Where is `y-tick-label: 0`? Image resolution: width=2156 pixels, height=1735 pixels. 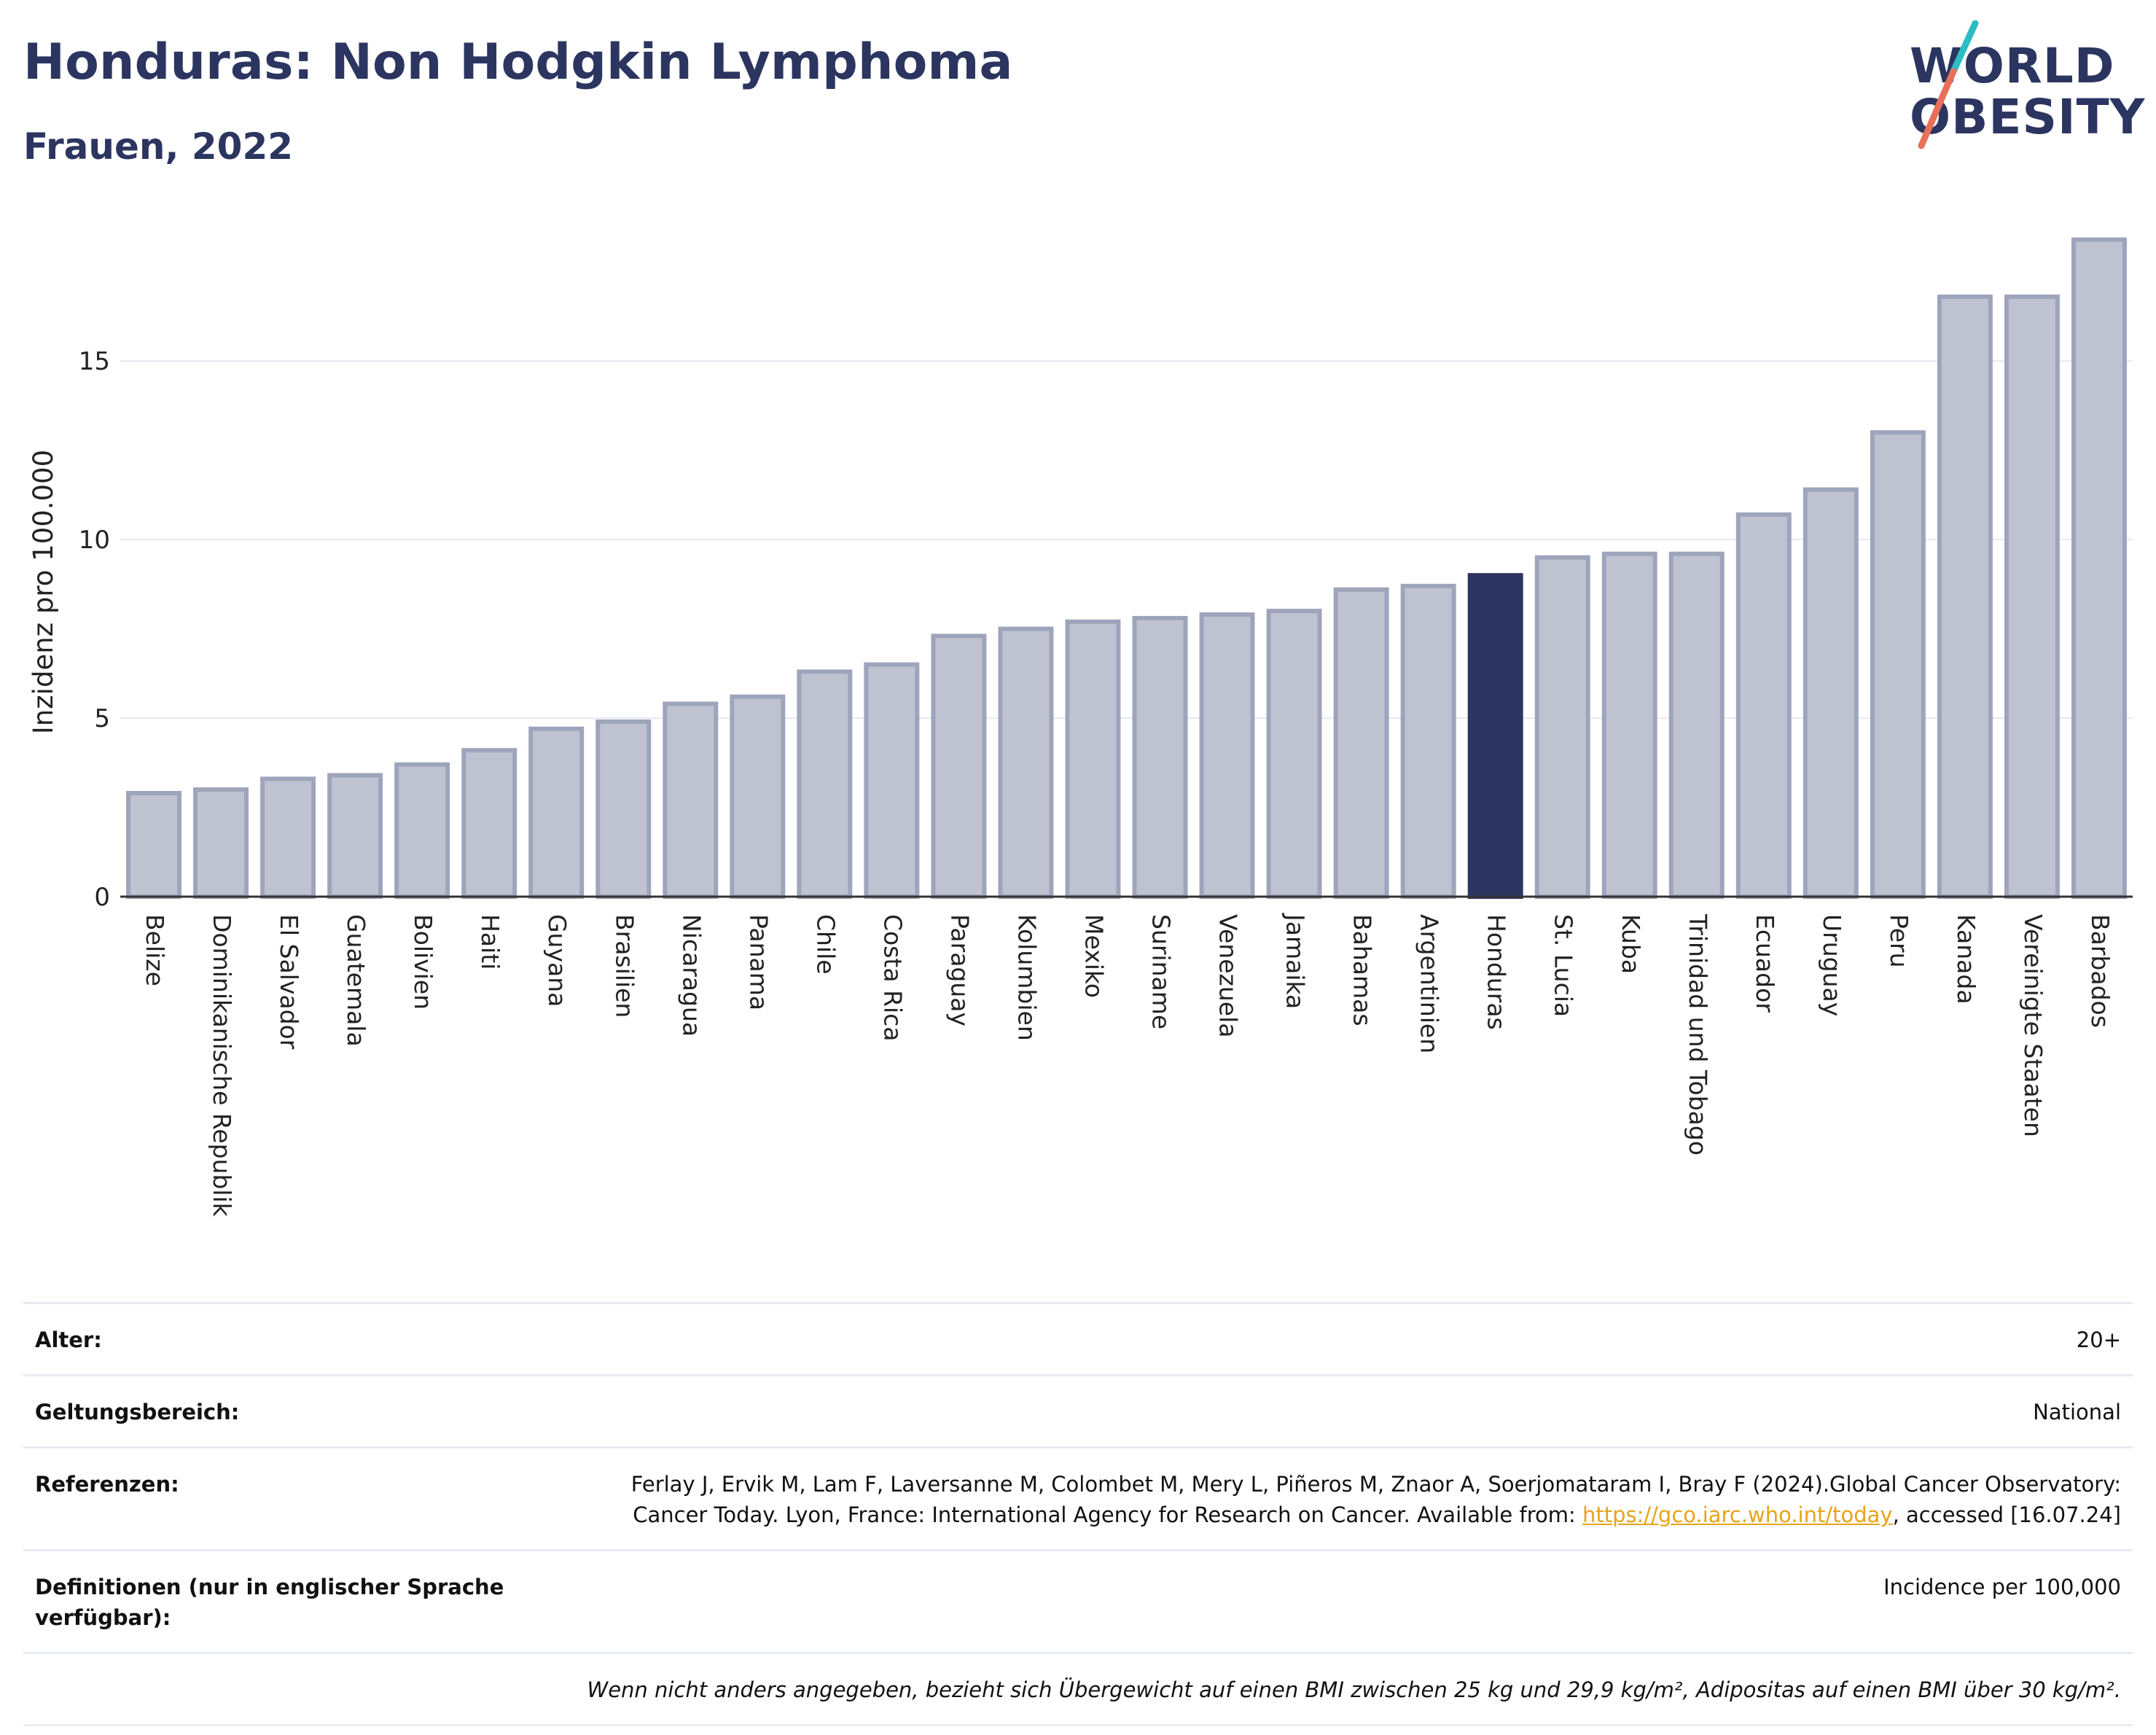 y-tick-label: 0 is located at coordinates (102, 898).